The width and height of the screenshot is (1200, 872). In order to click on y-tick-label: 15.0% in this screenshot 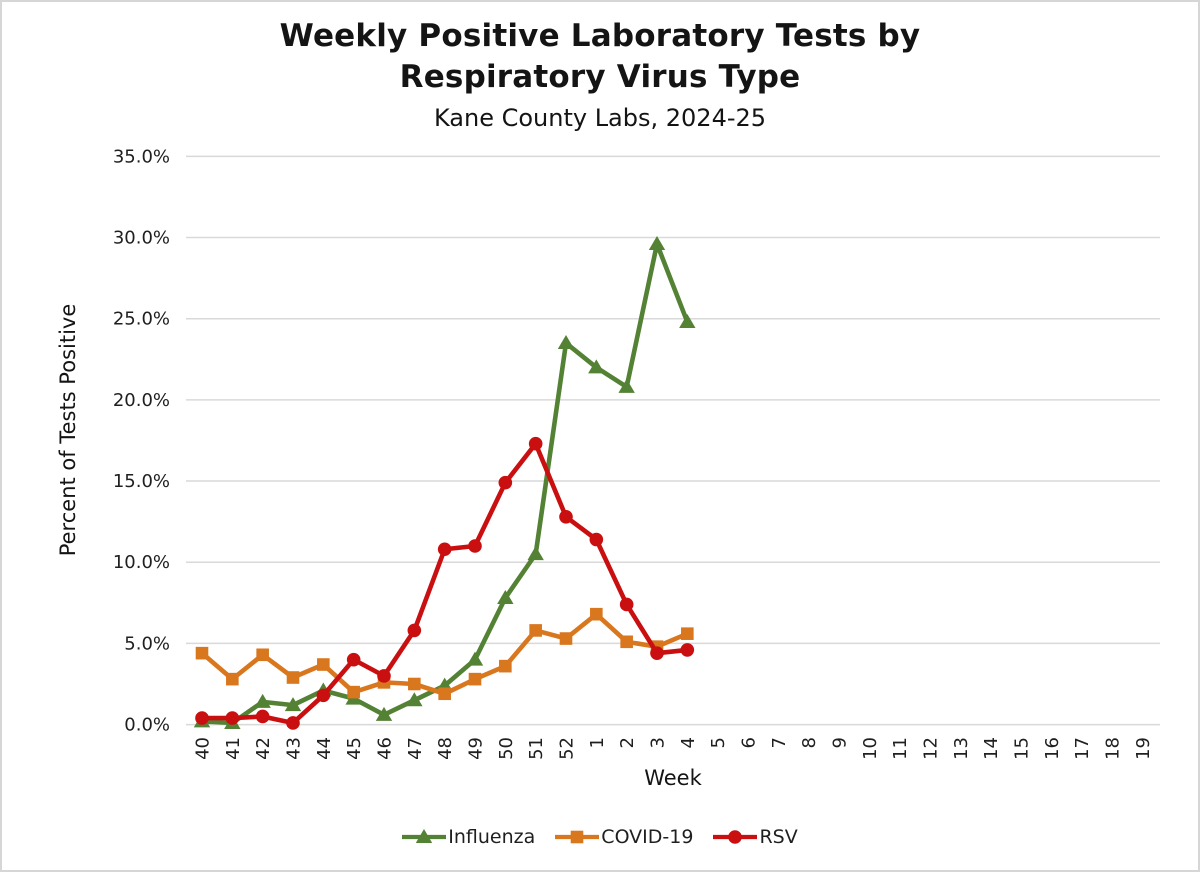, I will do `click(141, 481)`.